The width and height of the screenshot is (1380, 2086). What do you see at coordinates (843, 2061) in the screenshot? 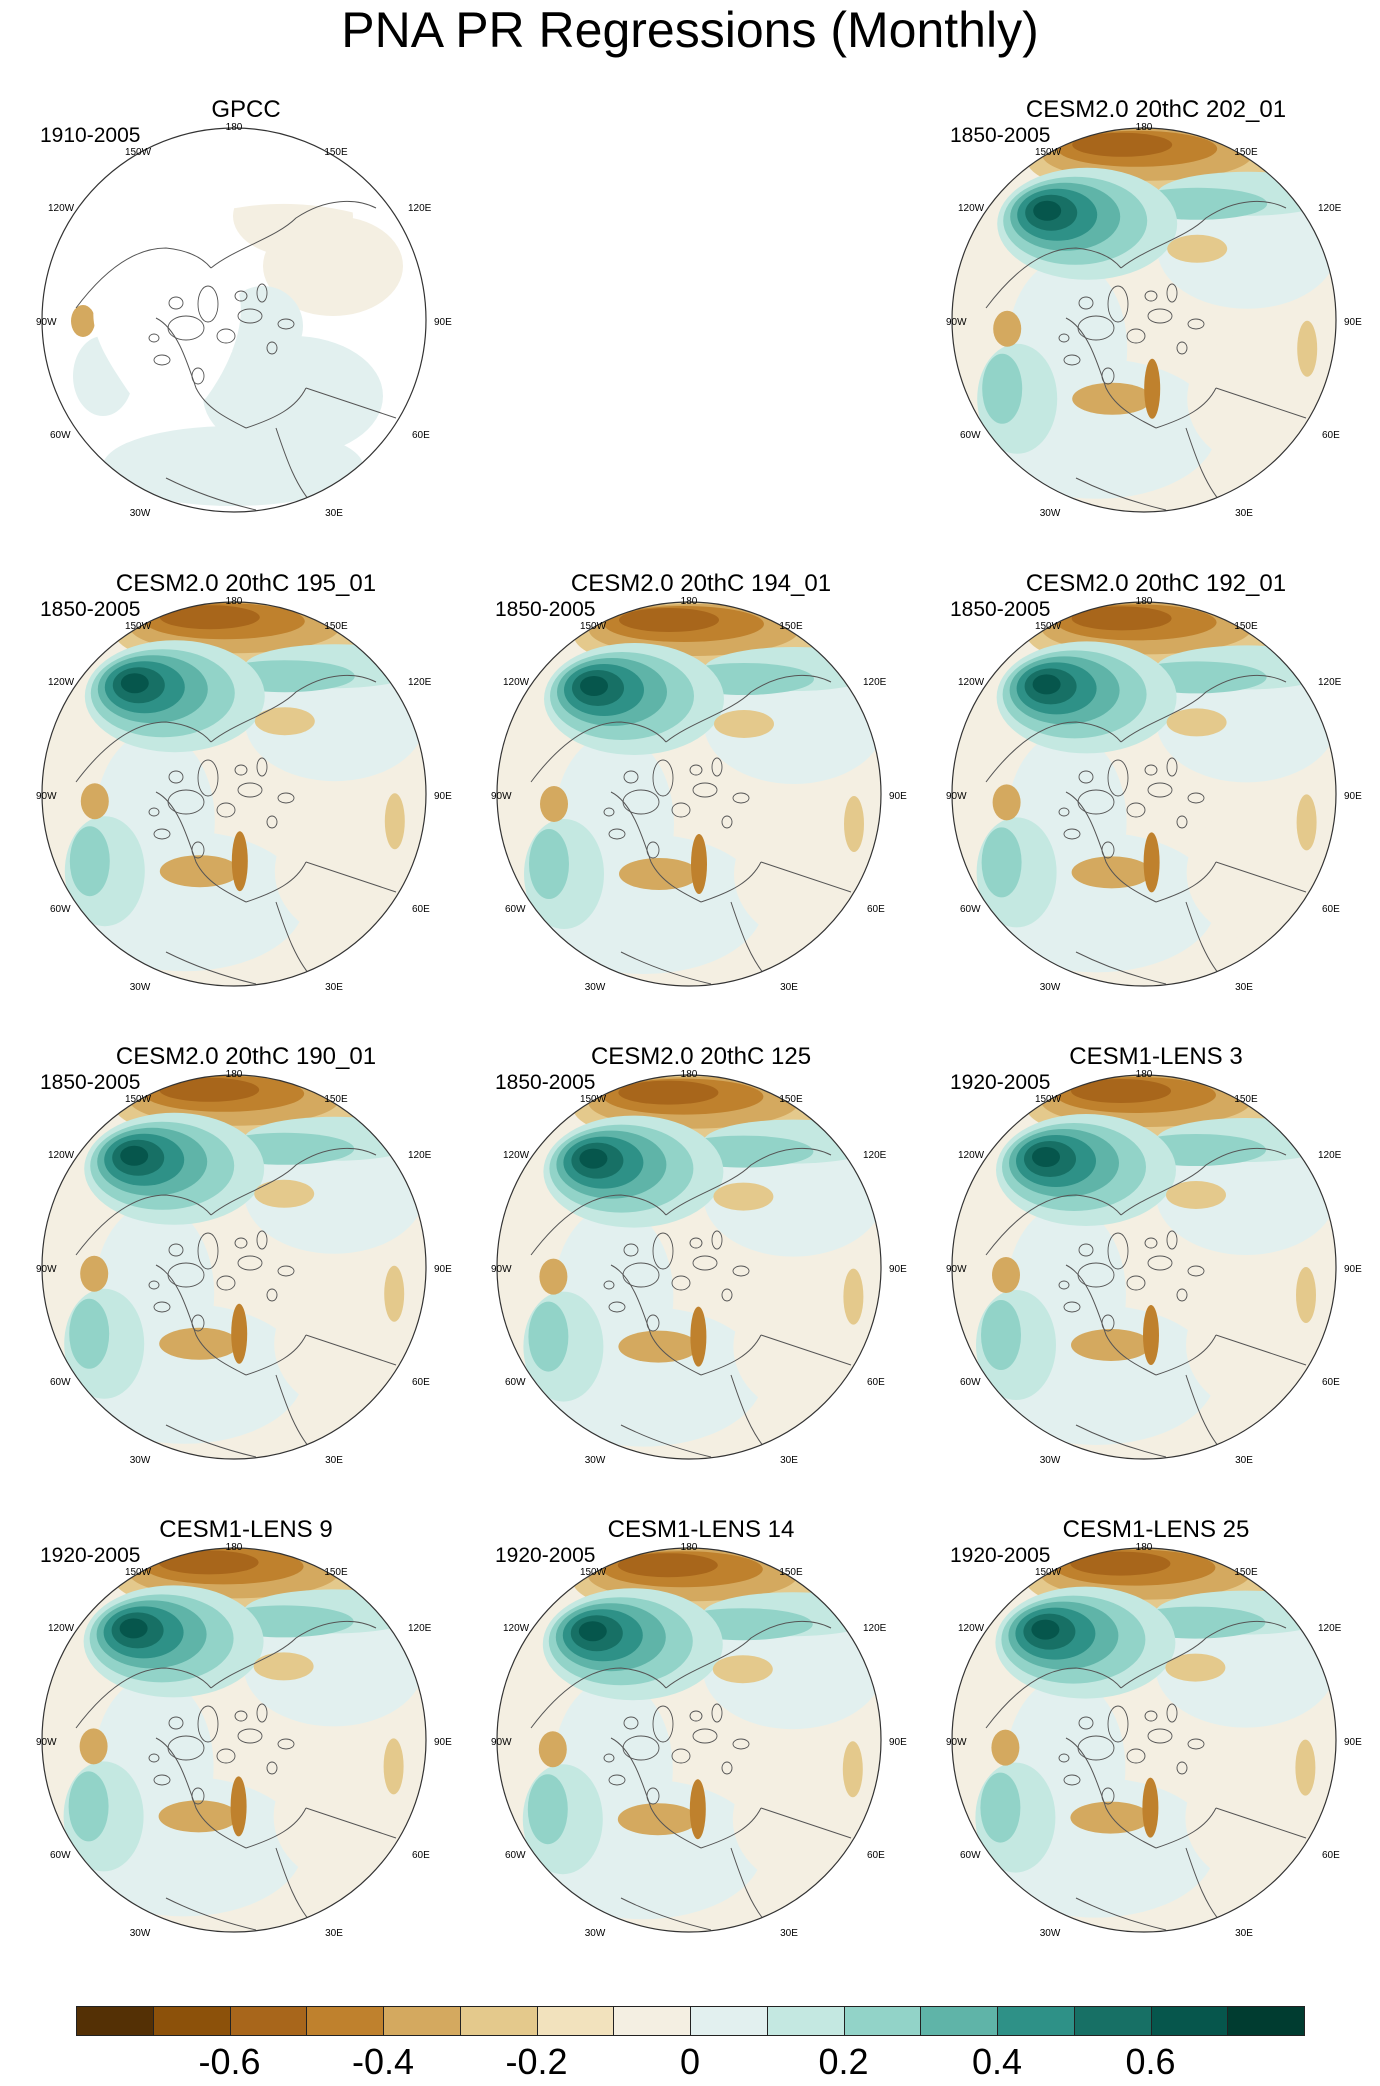
I see `colorbar-tick-label: 0.2` at bounding box center [843, 2061].